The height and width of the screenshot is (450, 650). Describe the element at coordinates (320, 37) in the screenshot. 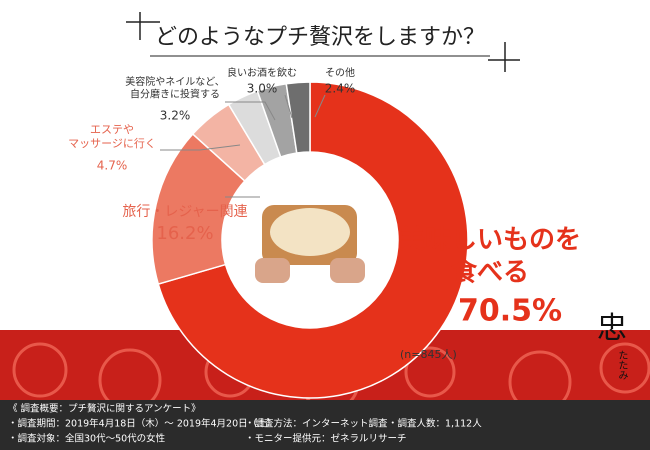

I see `chart-title: どのようなプチ贅沢をしますか？` at that location.